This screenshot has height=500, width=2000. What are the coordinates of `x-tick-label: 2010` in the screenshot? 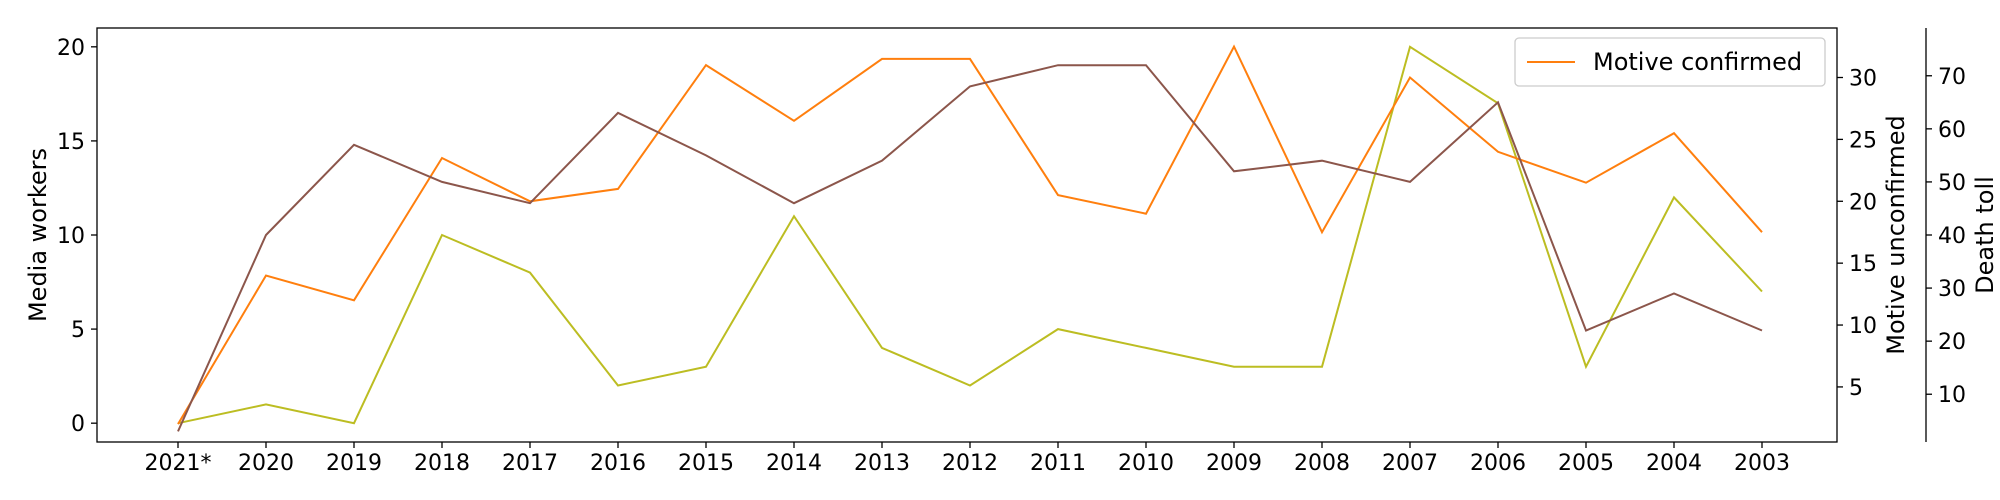 It's located at (1146, 463).